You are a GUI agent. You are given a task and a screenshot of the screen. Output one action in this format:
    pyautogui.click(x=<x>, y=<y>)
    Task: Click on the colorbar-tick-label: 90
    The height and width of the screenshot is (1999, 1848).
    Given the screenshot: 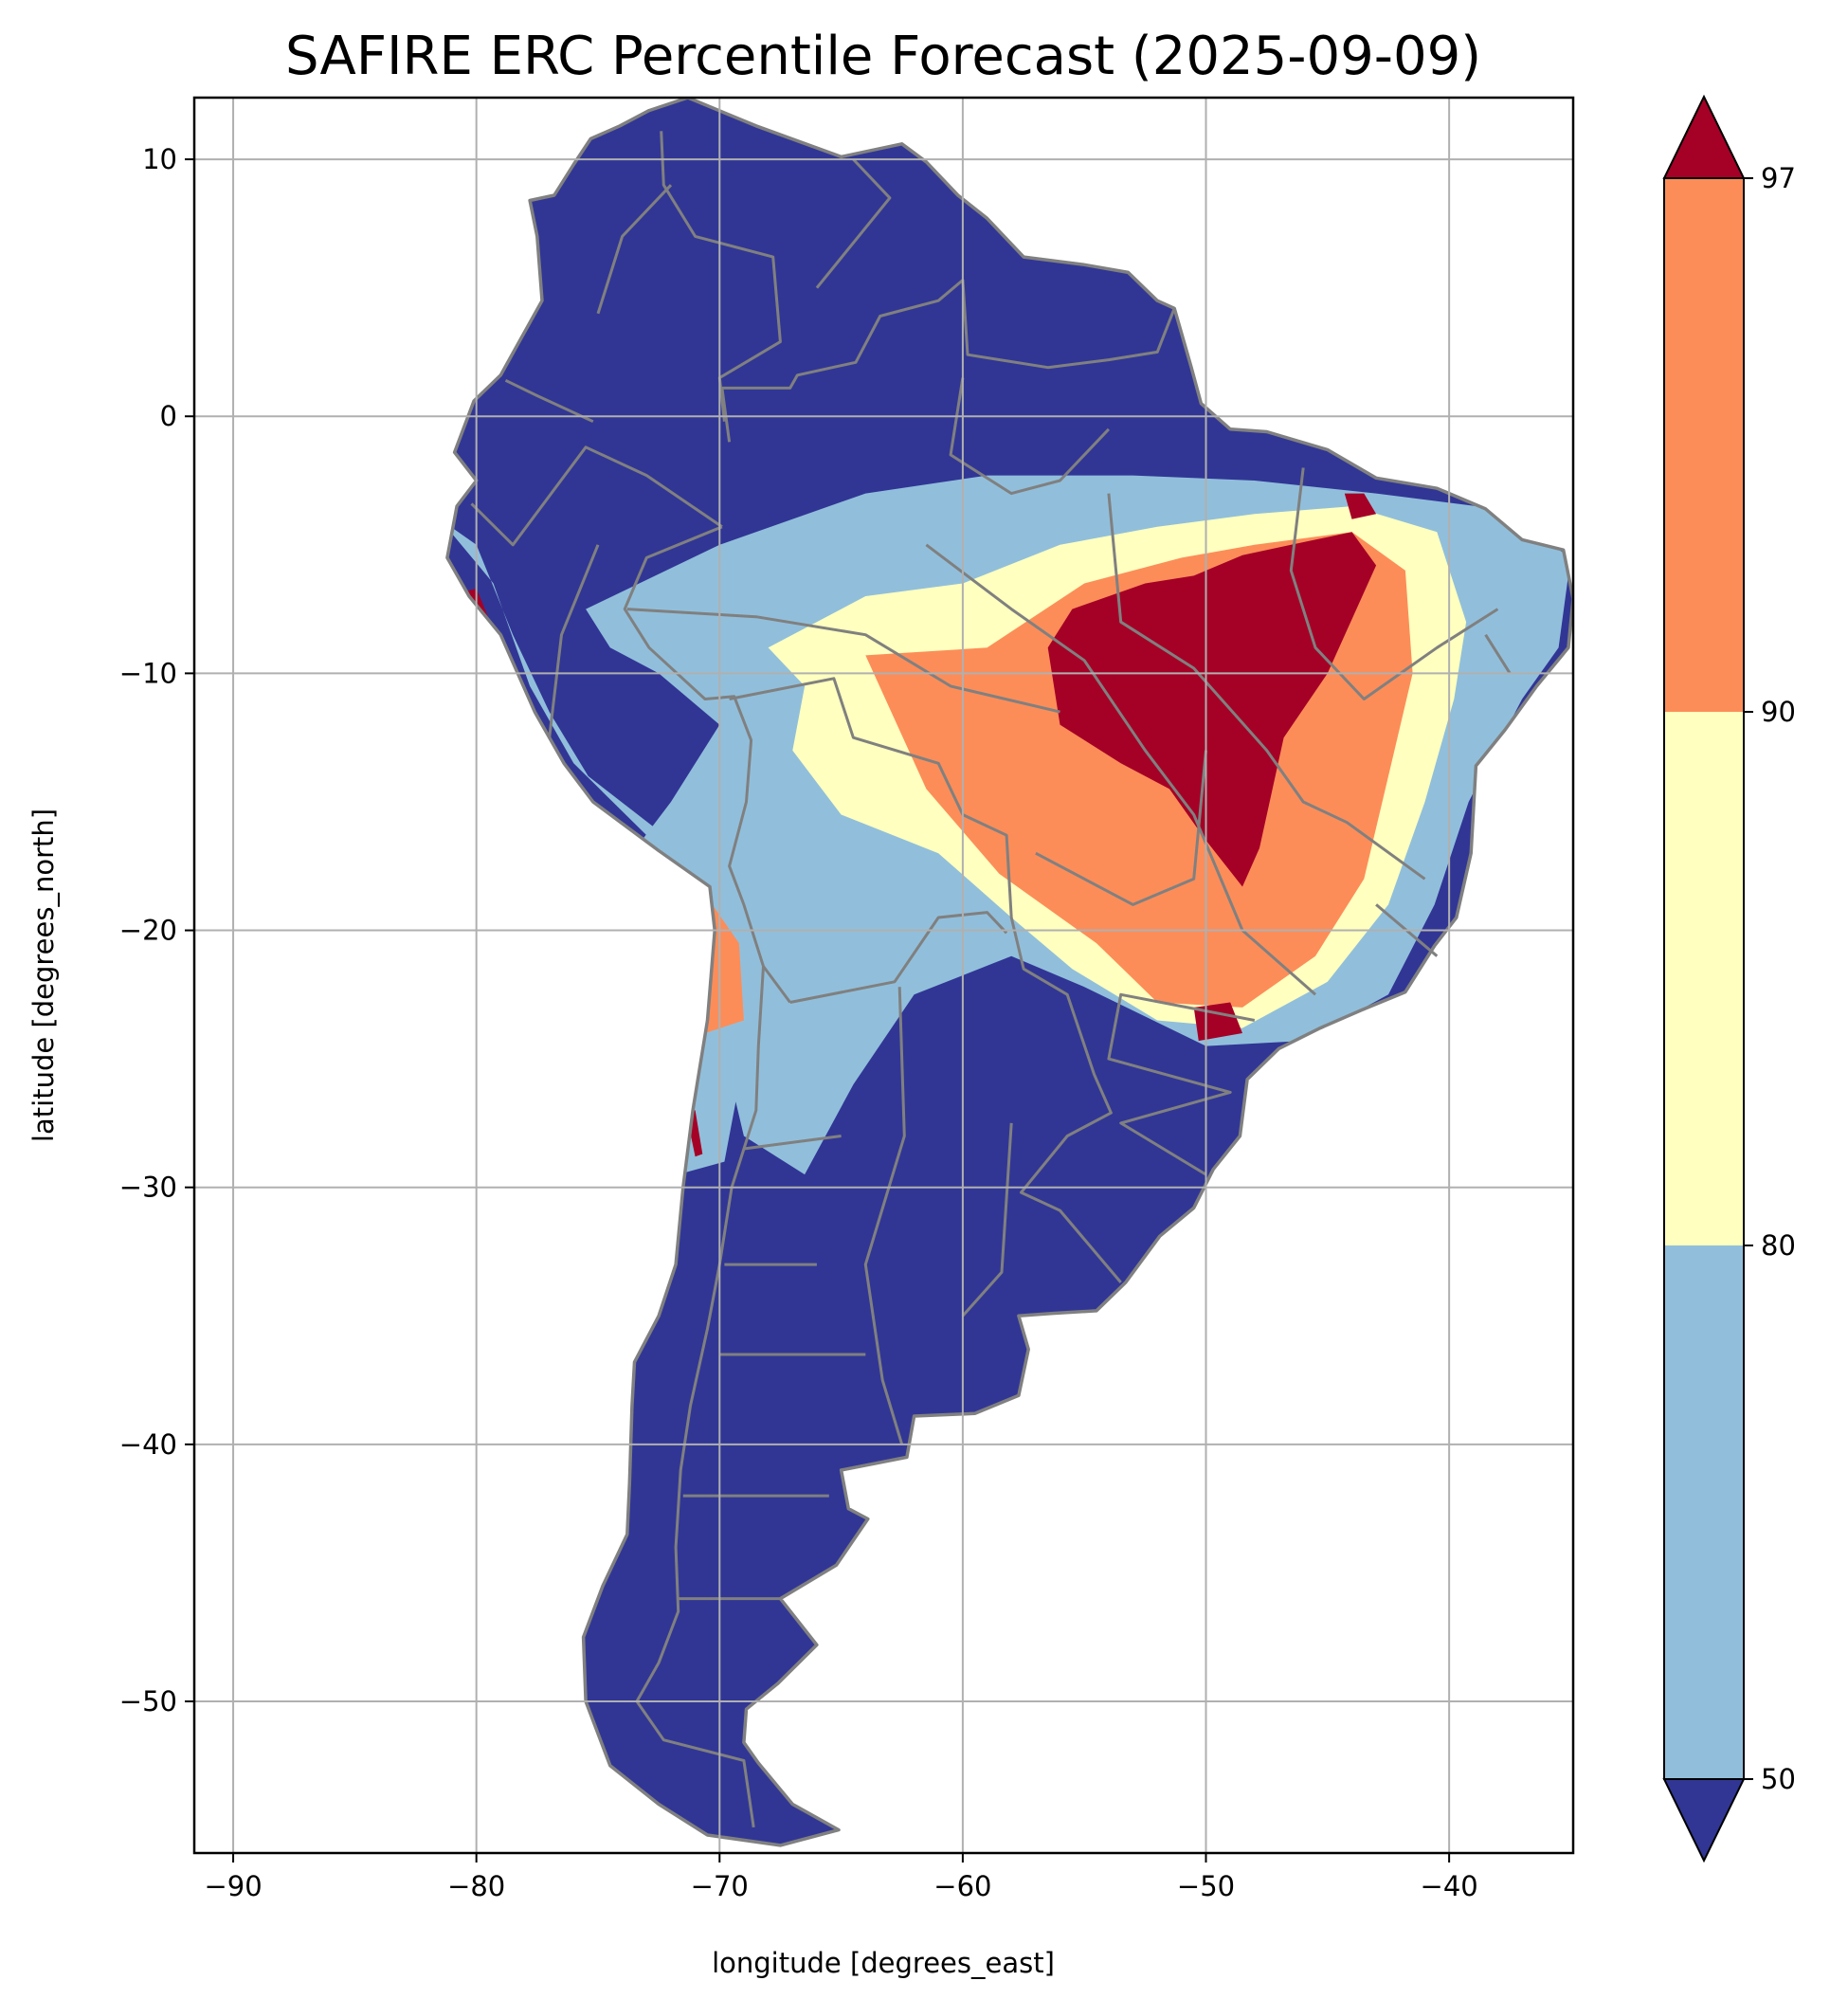 What is the action you would take?
    pyautogui.click(x=1779, y=712)
    